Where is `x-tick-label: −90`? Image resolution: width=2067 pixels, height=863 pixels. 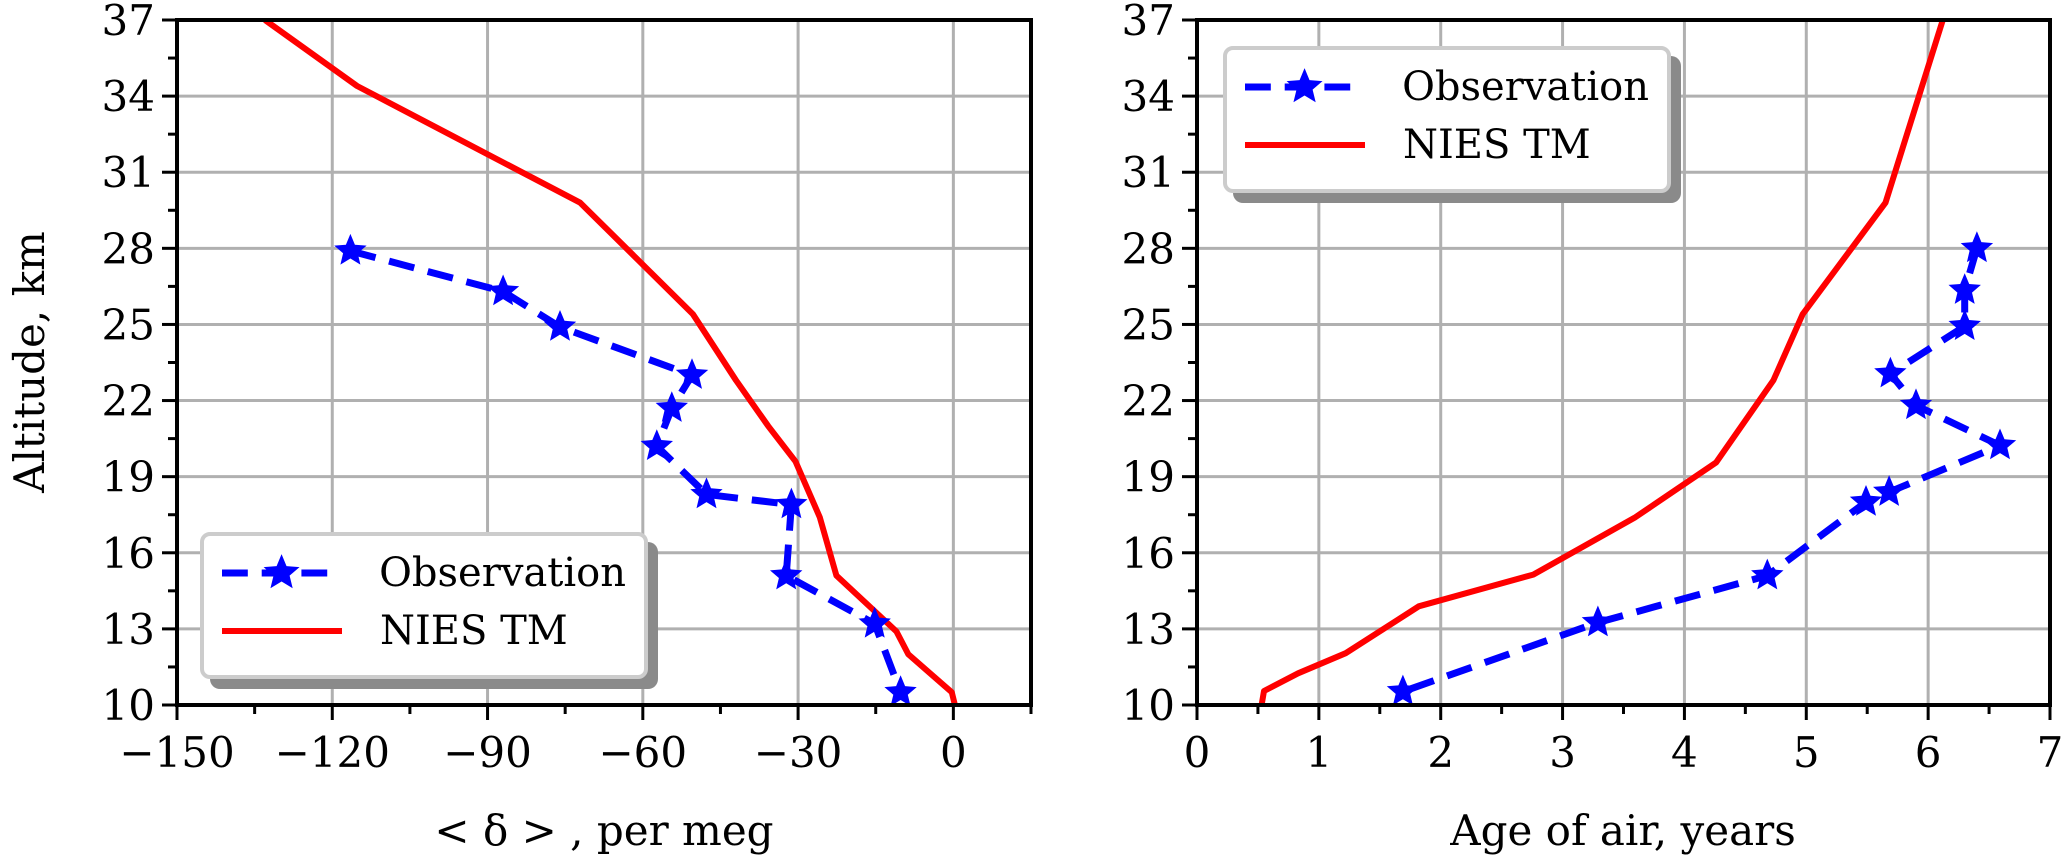 x-tick-label: −90 is located at coordinates (487, 752).